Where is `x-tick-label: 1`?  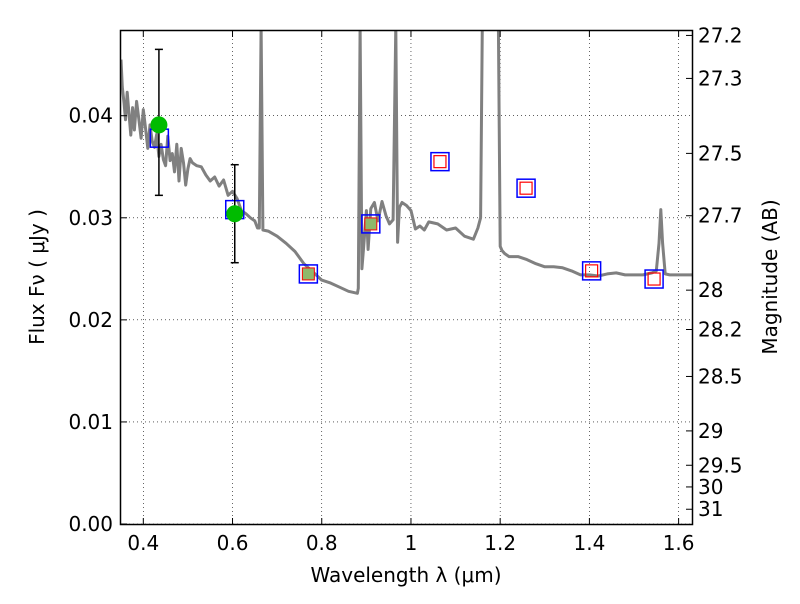 x-tick-label: 1 is located at coordinates (411, 543).